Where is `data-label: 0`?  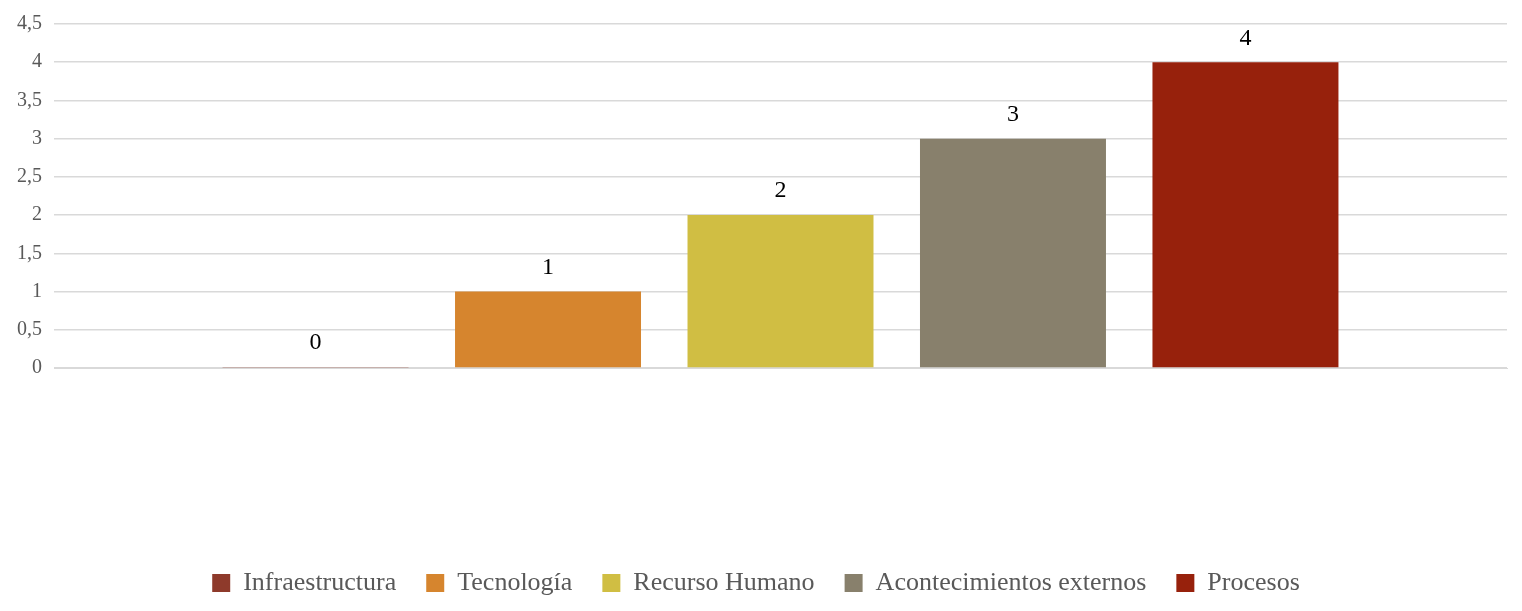
data-label: 0 is located at coordinates (315, 341).